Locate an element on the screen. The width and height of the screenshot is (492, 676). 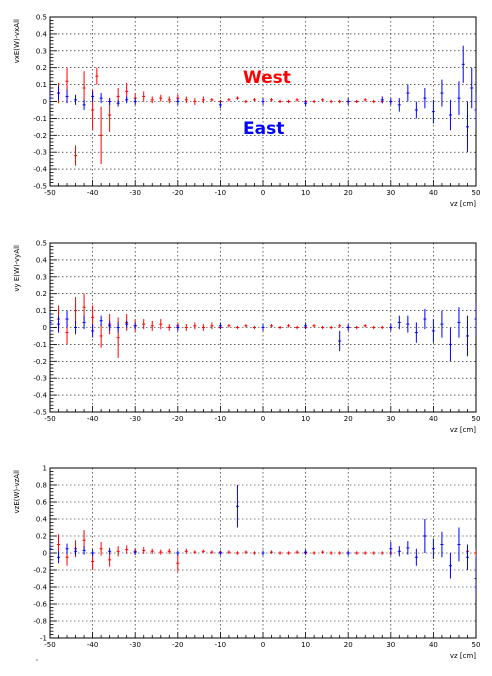
y-tick-label: 1 is located at coordinates (45, 469).